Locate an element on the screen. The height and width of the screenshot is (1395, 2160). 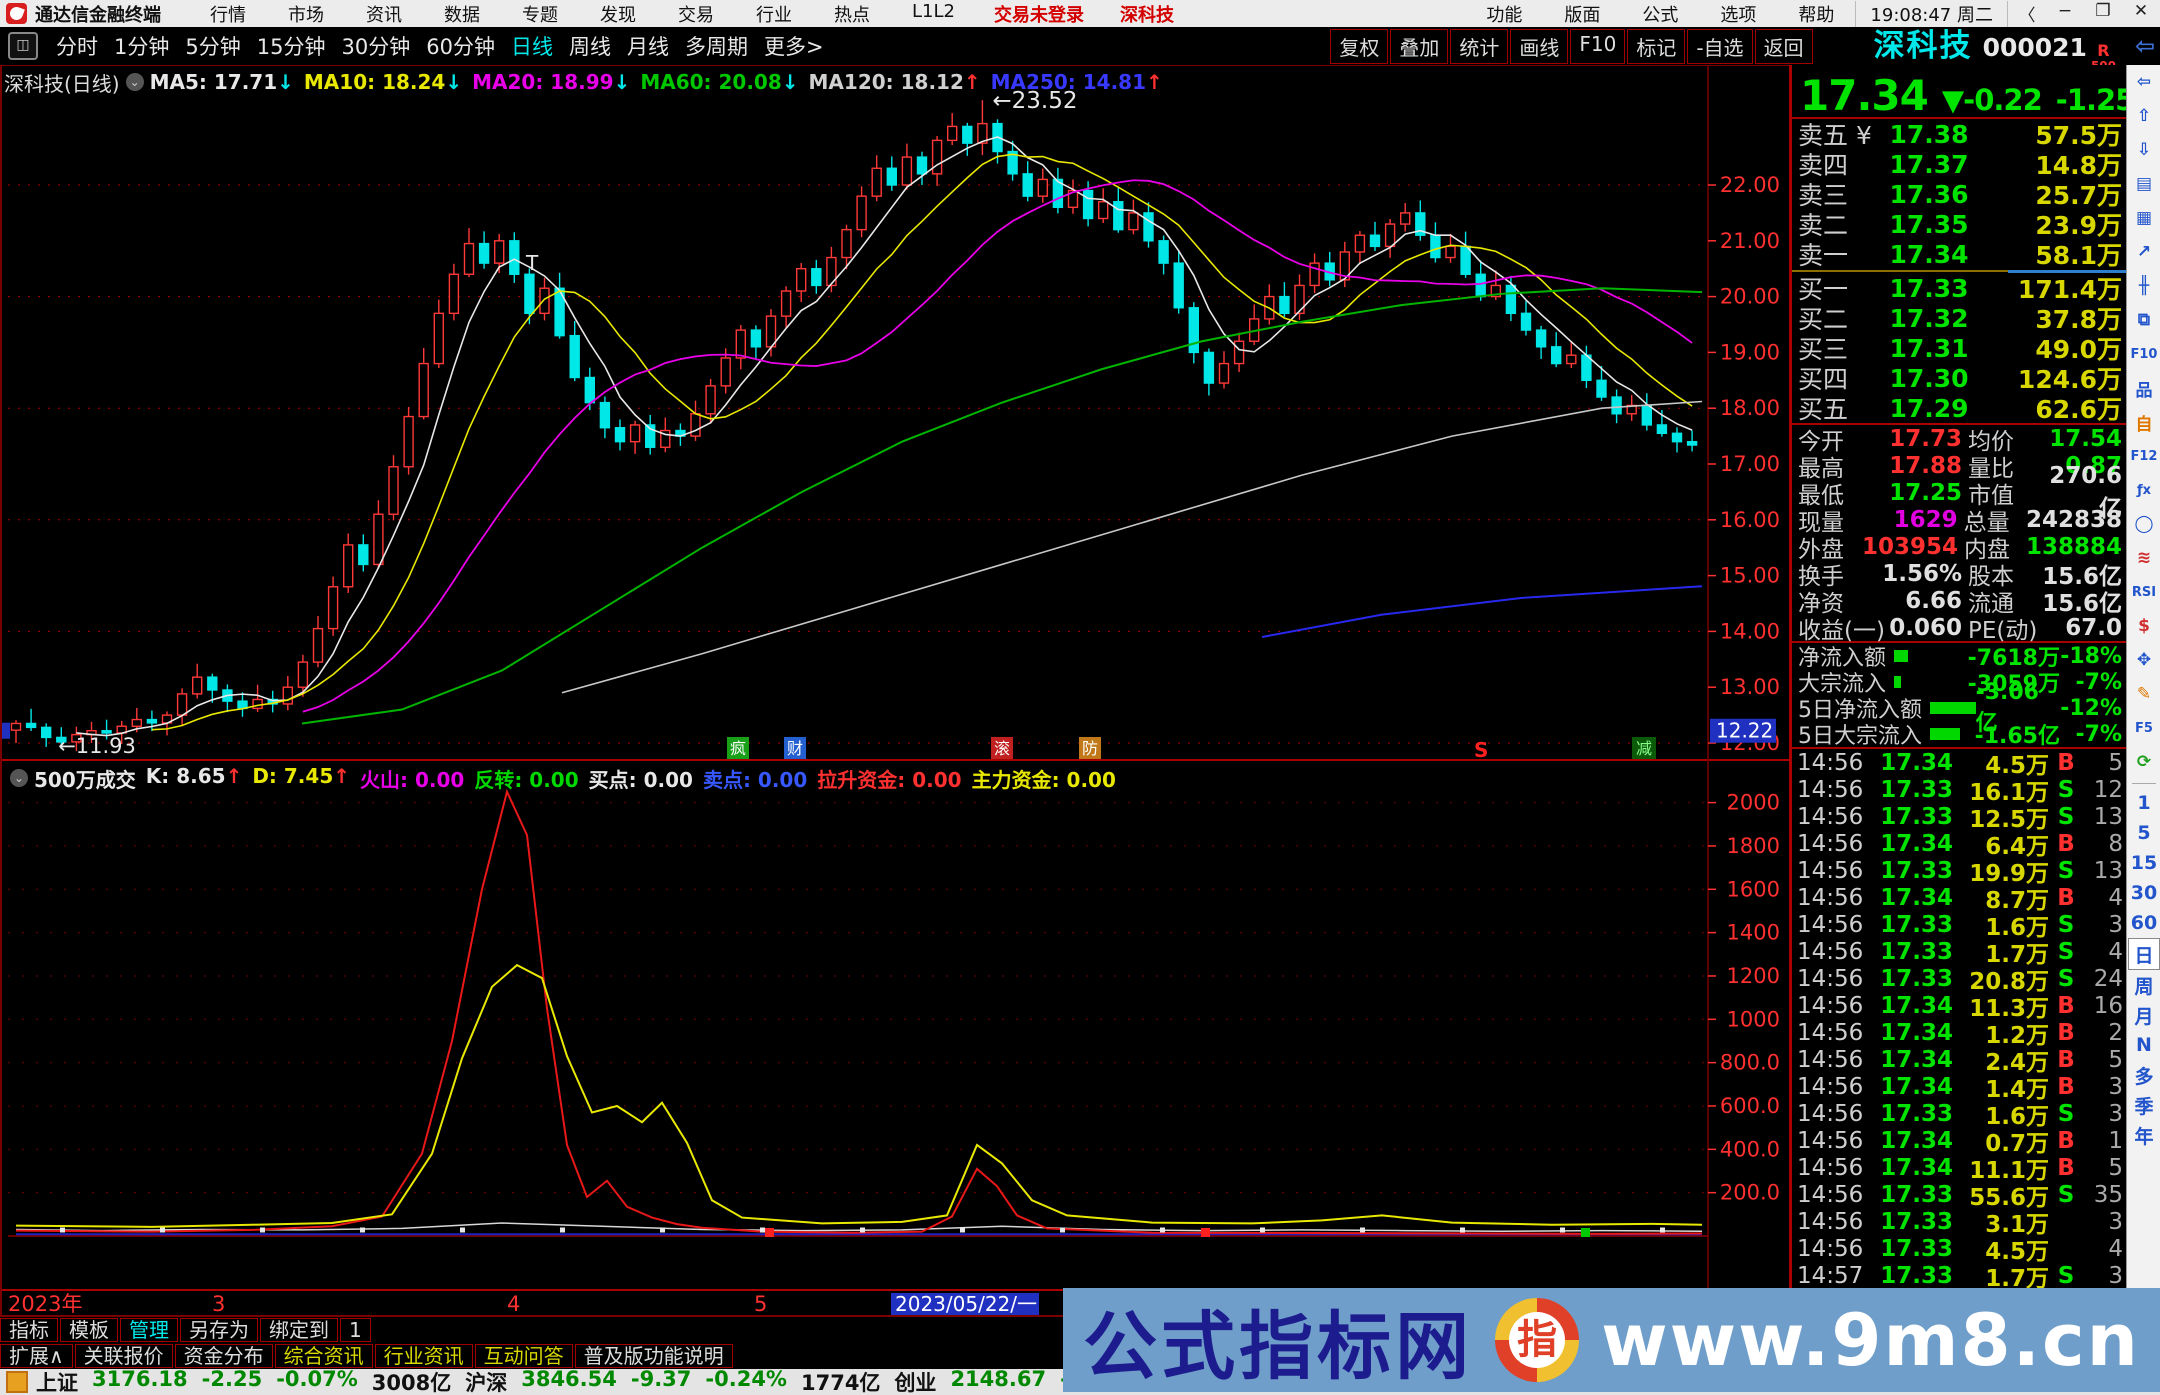
tab-普及版功能说明: 普及版功能说明 is located at coordinates (653, 1356).